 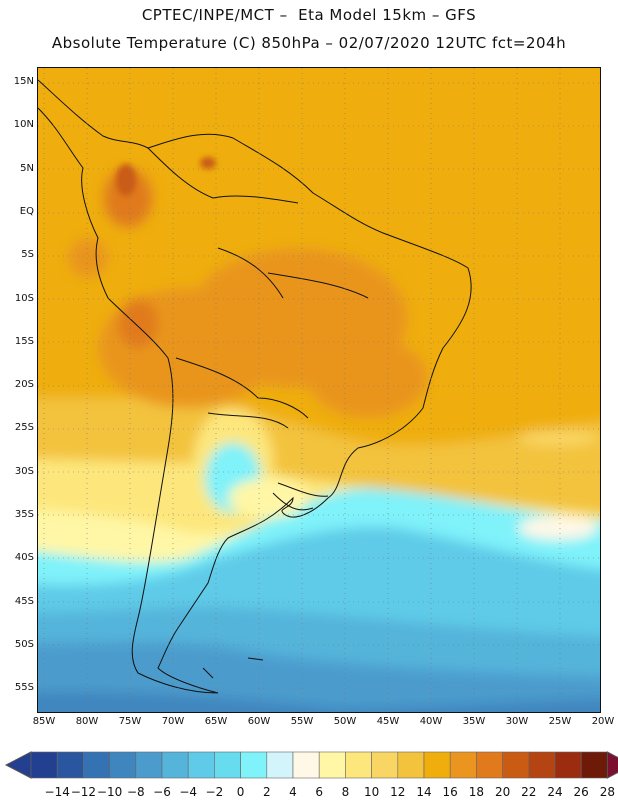 What do you see at coordinates (240, 792) in the screenshot?
I see `colorbar-tick-label: 0` at bounding box center [240, 792].